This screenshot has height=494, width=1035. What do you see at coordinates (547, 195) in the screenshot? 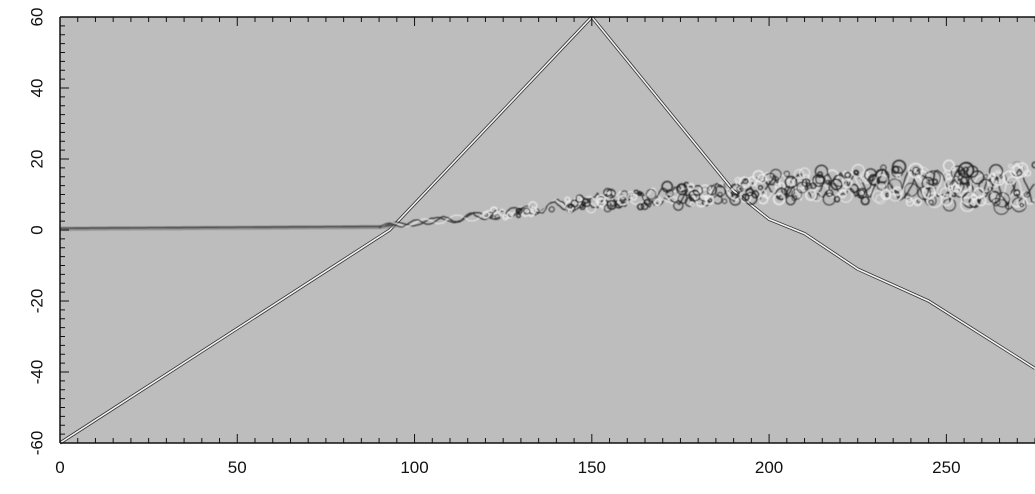
I see `shear-layer` at bounding box center [547, 195].